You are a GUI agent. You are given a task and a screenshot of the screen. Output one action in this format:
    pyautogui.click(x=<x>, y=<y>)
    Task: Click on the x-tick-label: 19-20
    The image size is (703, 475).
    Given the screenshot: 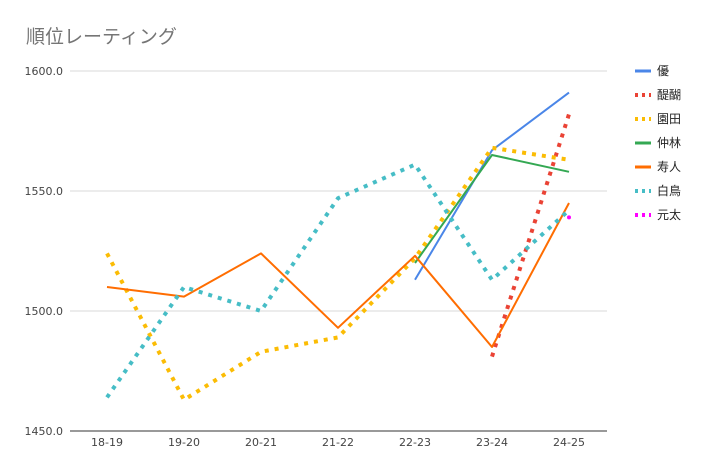 What is the action you would take?
    pyautogui.click(x=184, y=442)
    